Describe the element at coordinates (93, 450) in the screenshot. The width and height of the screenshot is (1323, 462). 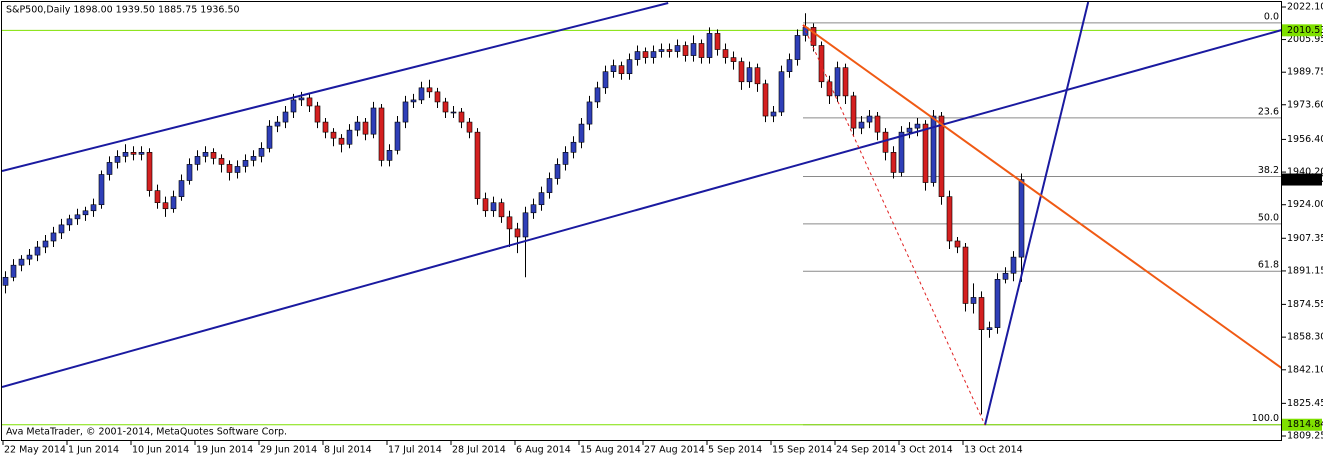
I see `x-tick-label: 1 Jun 2014` at that location.